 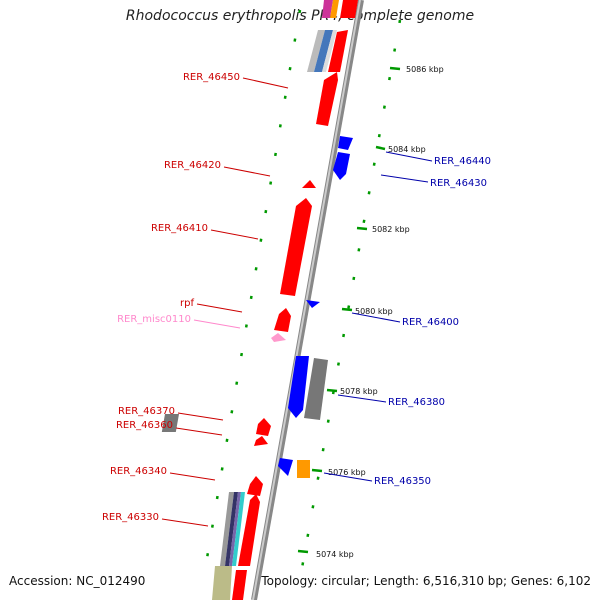 What do you see at coordinates (359, 391) in the screenshot?
I see `tick-label-5078: 5078 kbp` at bounding box center [359, 391].